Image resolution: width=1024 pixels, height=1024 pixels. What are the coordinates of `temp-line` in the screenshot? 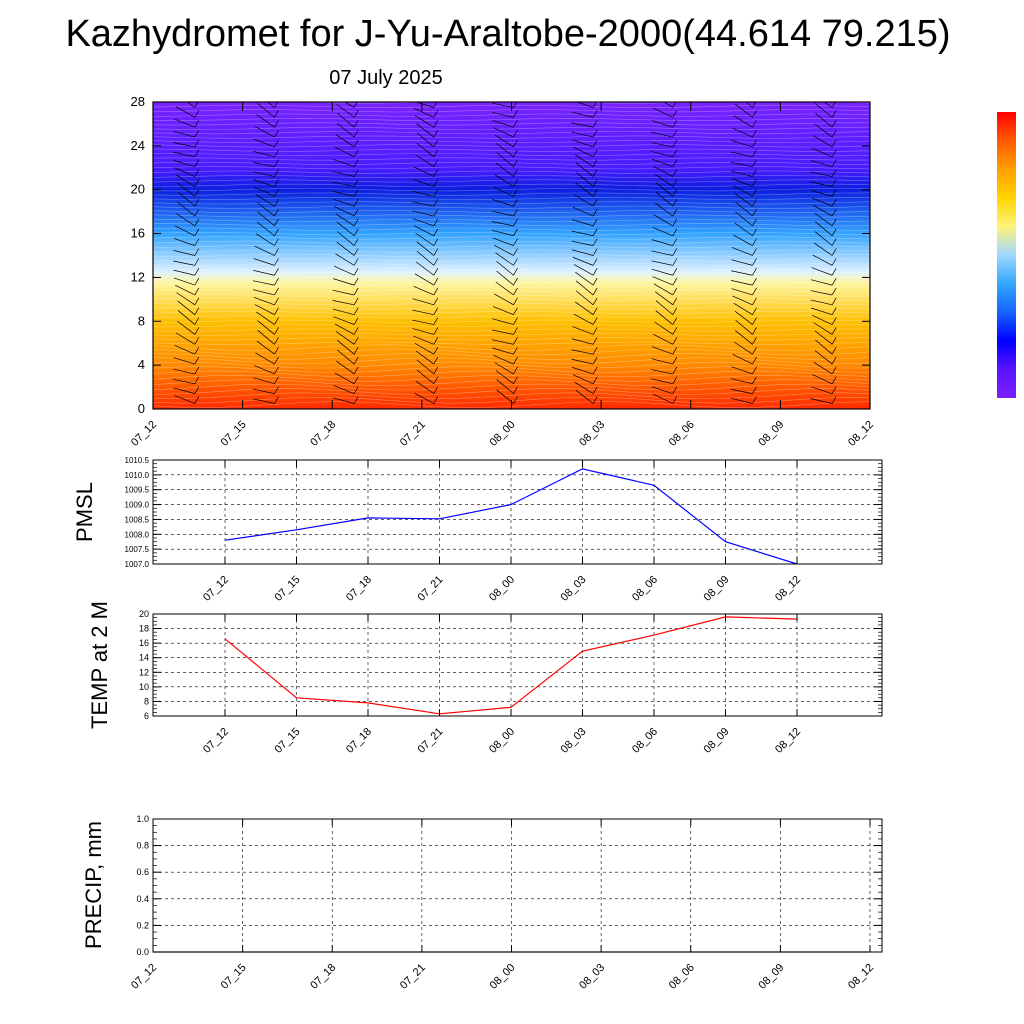 It's located at (511, 665).